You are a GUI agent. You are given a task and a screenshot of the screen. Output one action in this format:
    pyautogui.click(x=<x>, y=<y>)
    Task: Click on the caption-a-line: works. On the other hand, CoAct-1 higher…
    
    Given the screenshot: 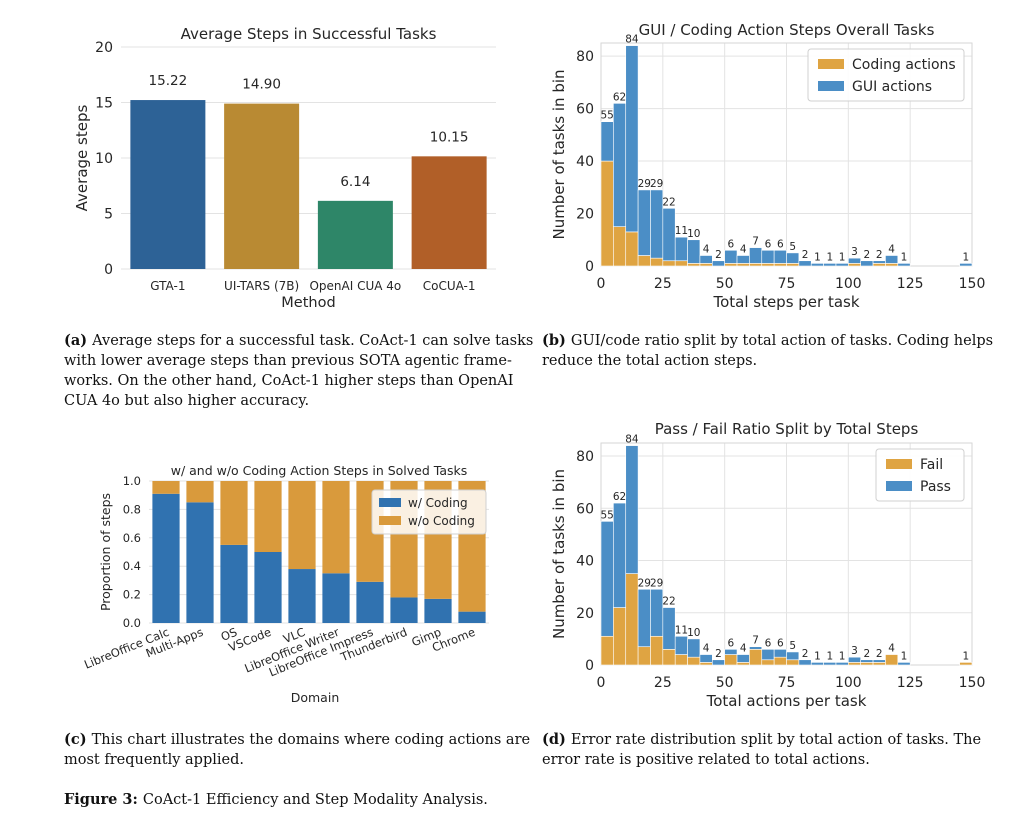 What is the action you would take?
    pyautogui.click(x=288, y=381)
    